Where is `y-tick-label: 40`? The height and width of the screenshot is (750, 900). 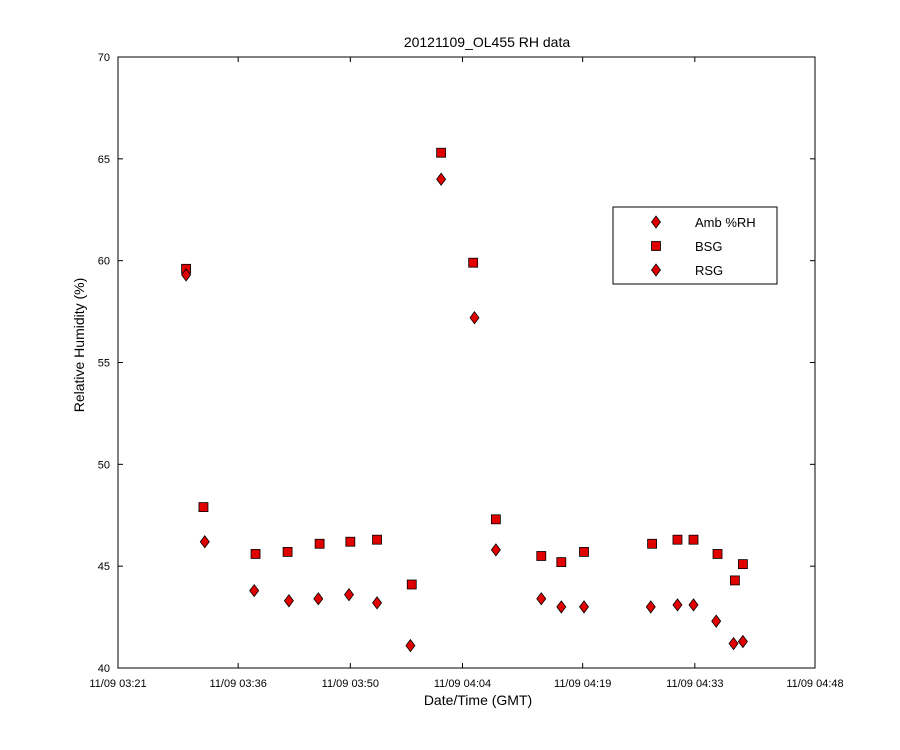
y-tick-label: 40 is located at coordinates (104, 669).